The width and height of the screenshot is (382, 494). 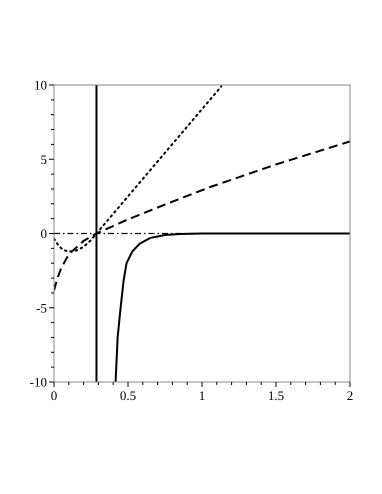 I want to click on y-tick-label: 5, so click(x=43, y=159).